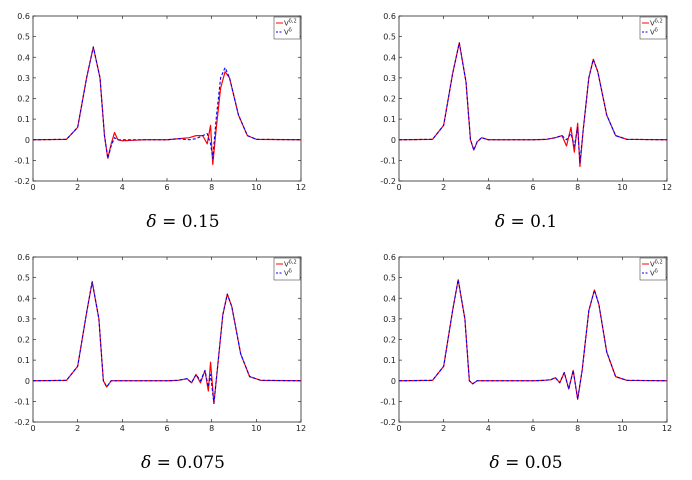 Image resolution: width=692 pixels, height=480 pixels. Describe the element at coordinates (182, 222) in the screenshot. I see `panel-caption: δ = 0.15` at that location.